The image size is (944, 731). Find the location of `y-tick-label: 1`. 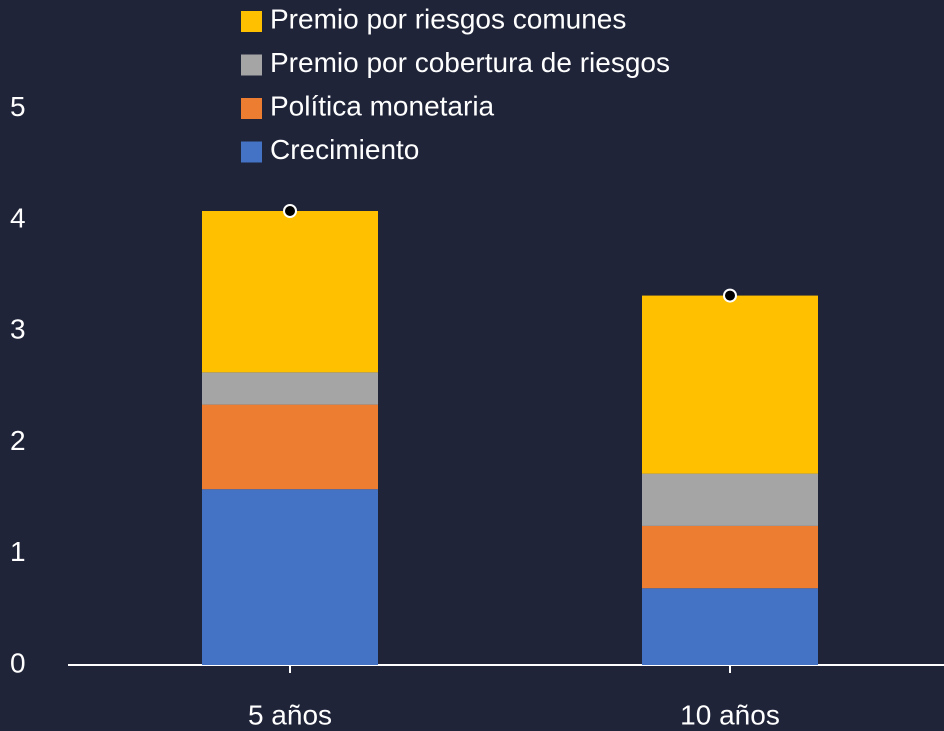

y-tick-label: 1 is located at coordinates (18, 551).